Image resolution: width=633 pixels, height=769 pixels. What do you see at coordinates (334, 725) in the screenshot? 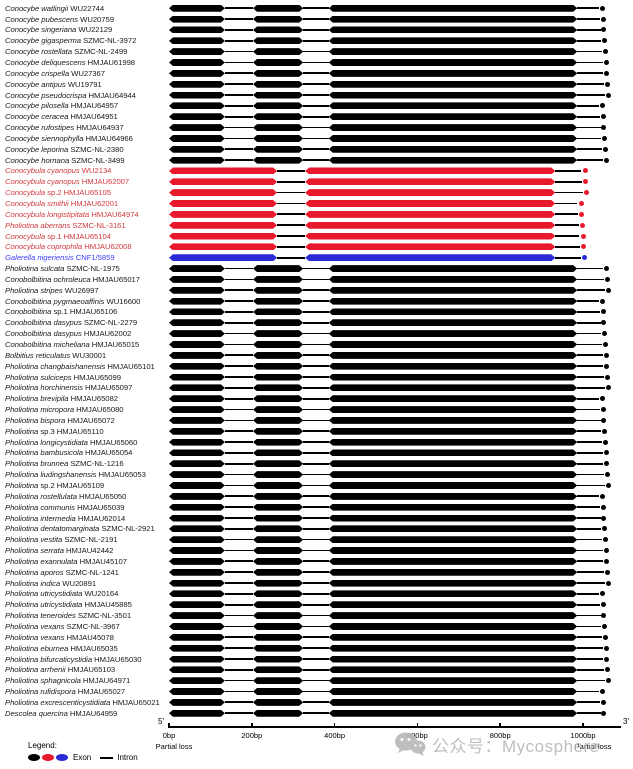
I see `axis-tick` at bounding box center [334, 725].